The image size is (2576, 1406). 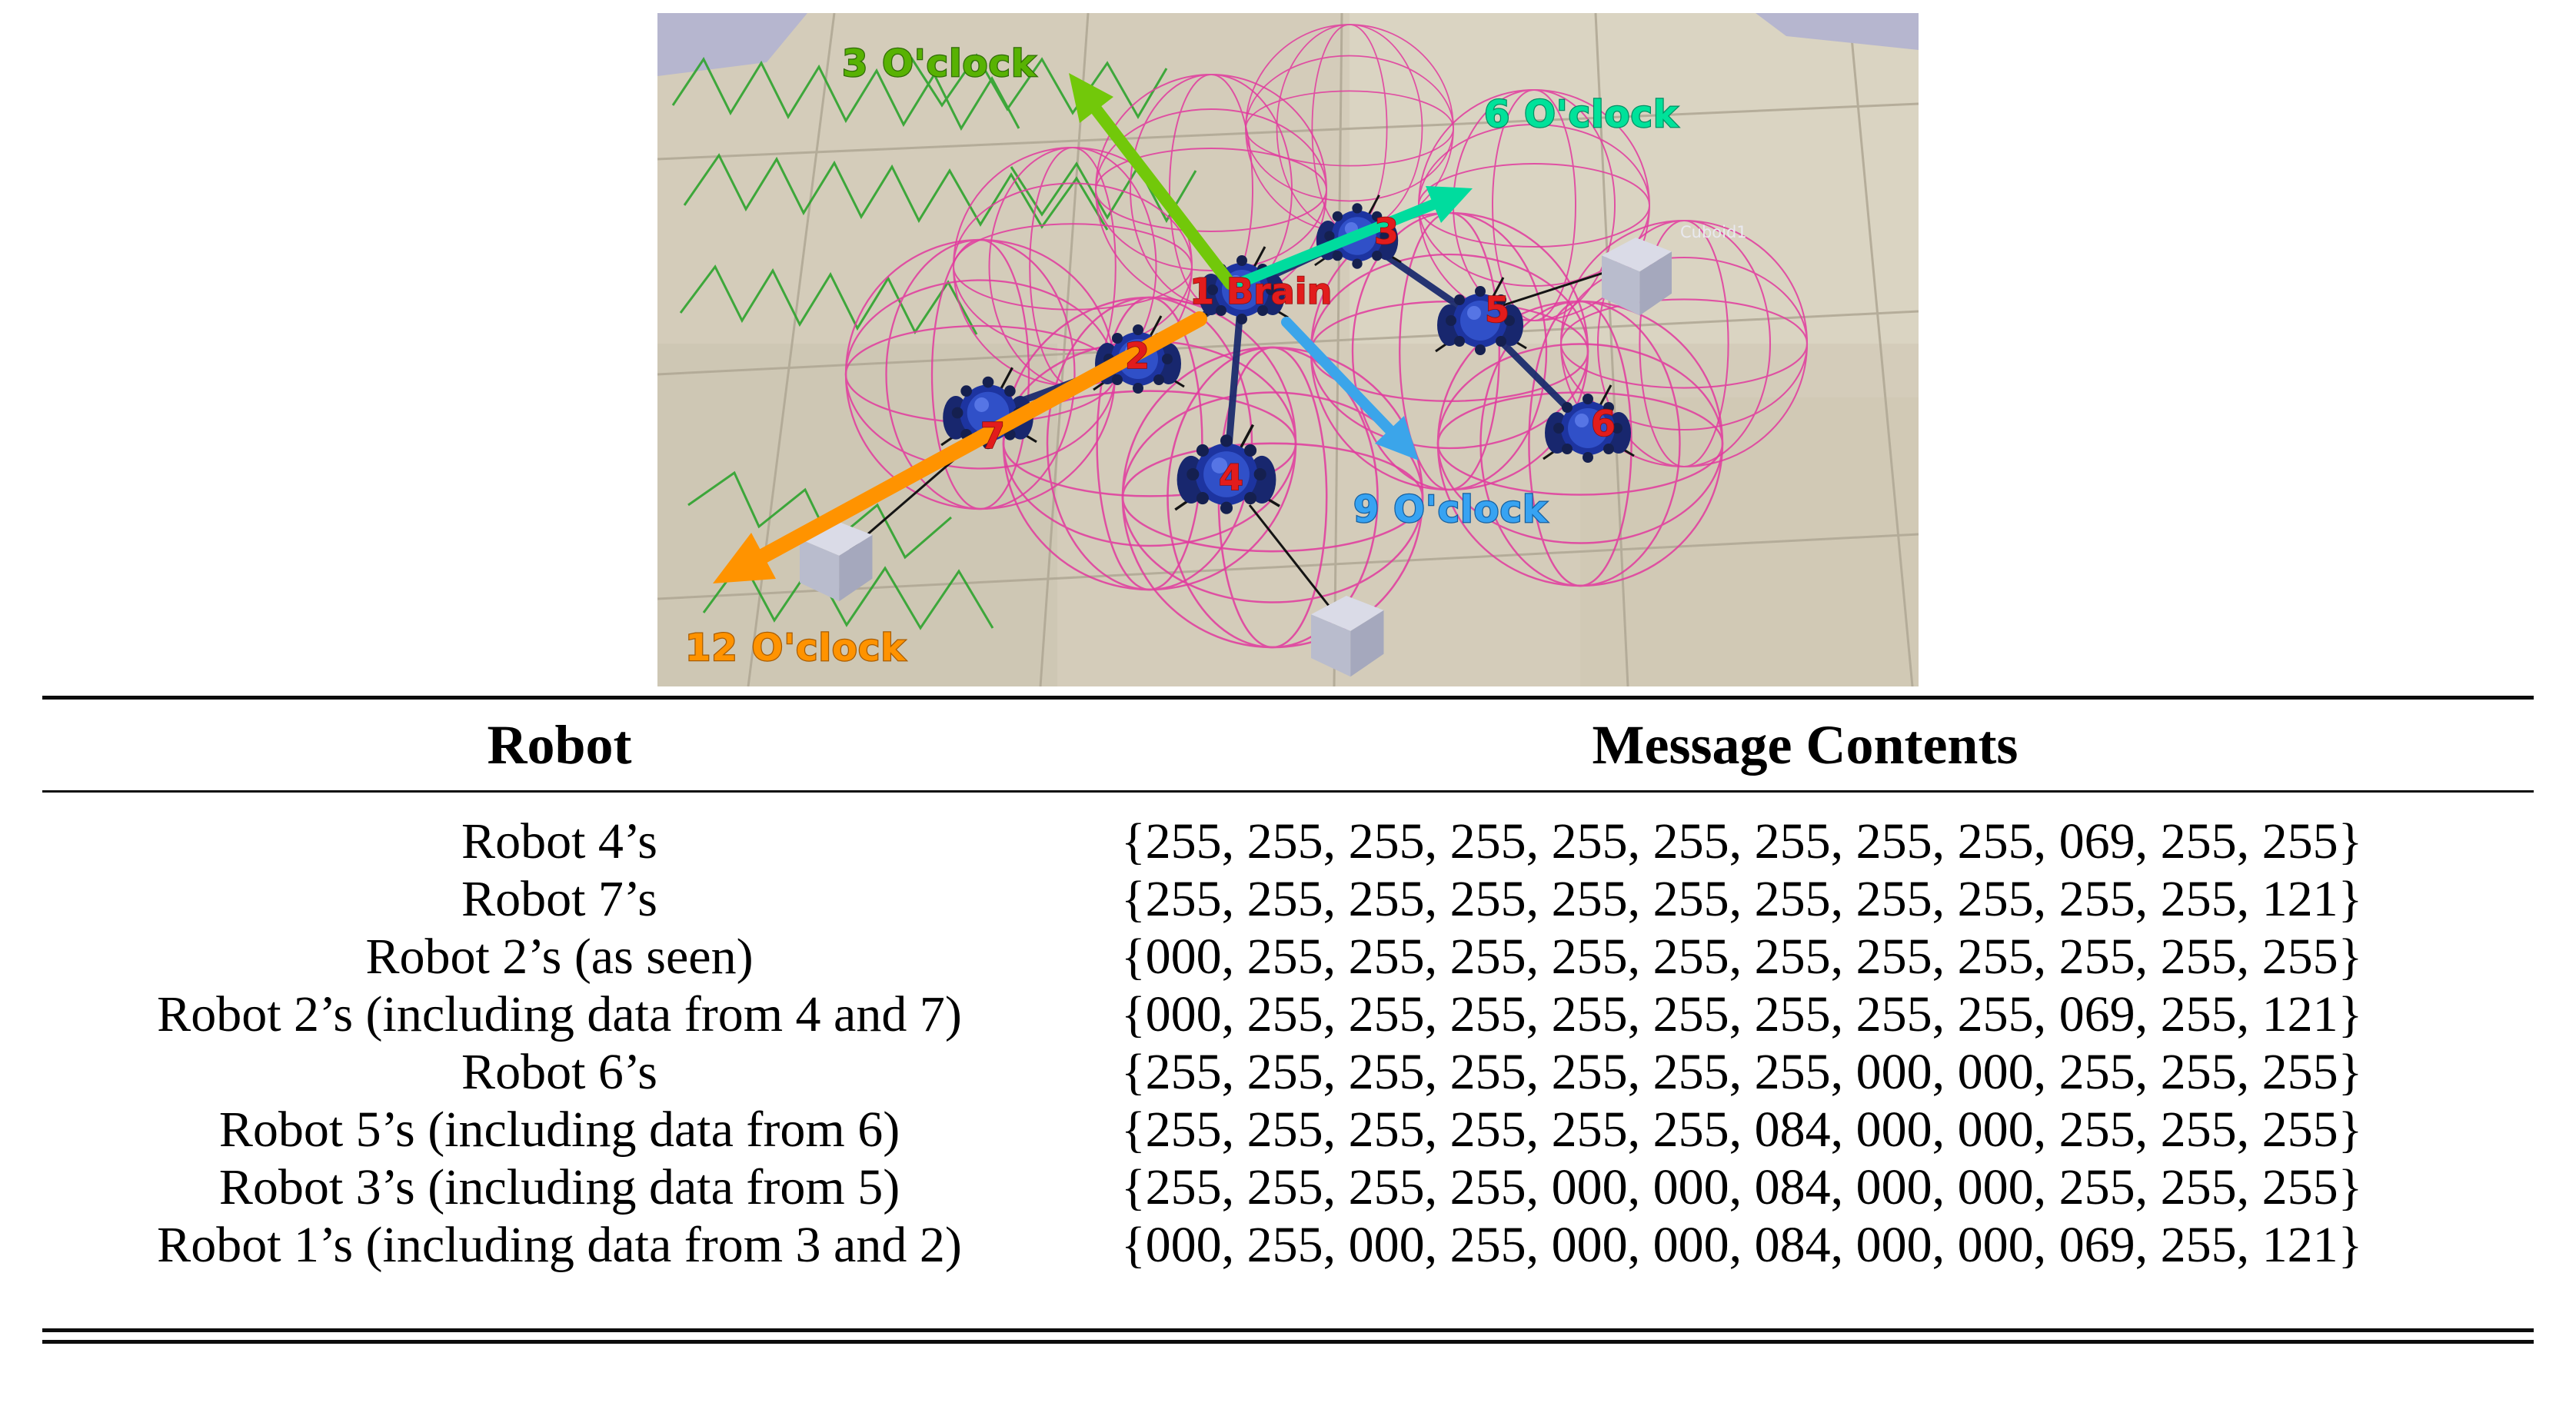 I want to click on arrow-label-3-oclock: 3 O'clock, so click(x=940, y=64).